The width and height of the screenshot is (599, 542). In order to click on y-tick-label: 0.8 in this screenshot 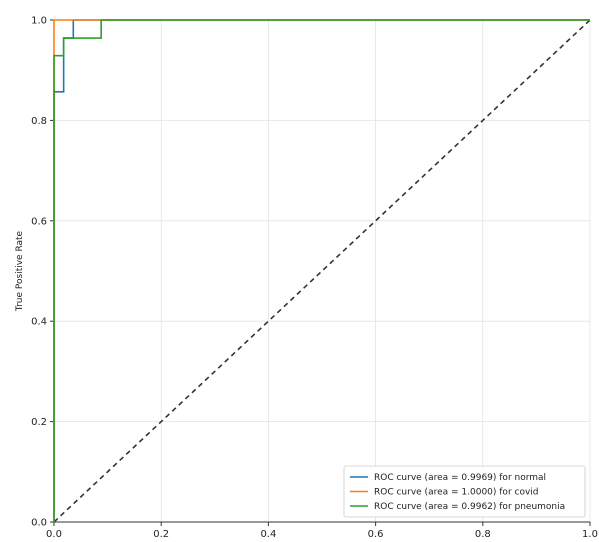, I will do `click(39, 121)`.